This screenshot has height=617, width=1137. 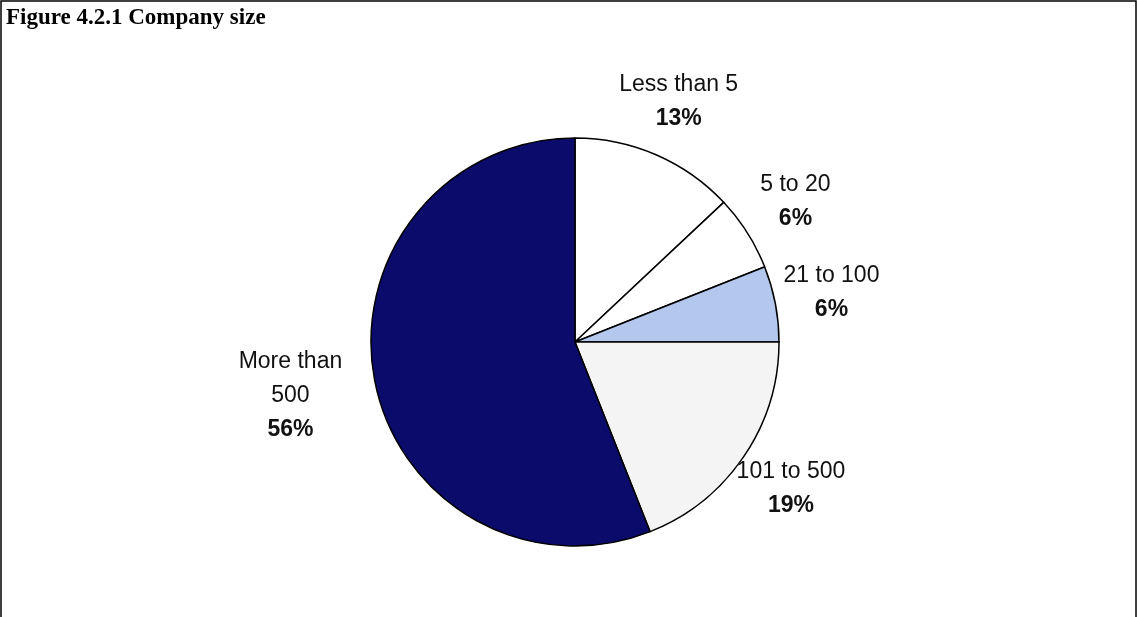 What do you see at coordinates (831, 274) in the screenshot?
I see `slice-label: 21 to 100` at bounding box center [831, 274].